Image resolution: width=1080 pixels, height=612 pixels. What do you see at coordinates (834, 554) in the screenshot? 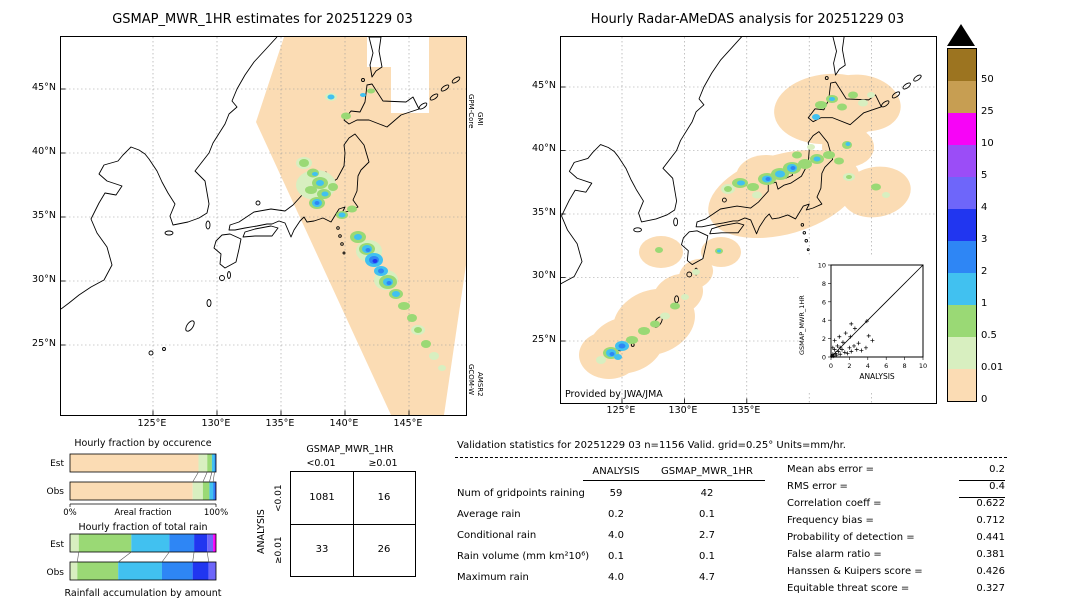
I see `metric-label: False alarm ratio =` at bounding box center [834, 554].